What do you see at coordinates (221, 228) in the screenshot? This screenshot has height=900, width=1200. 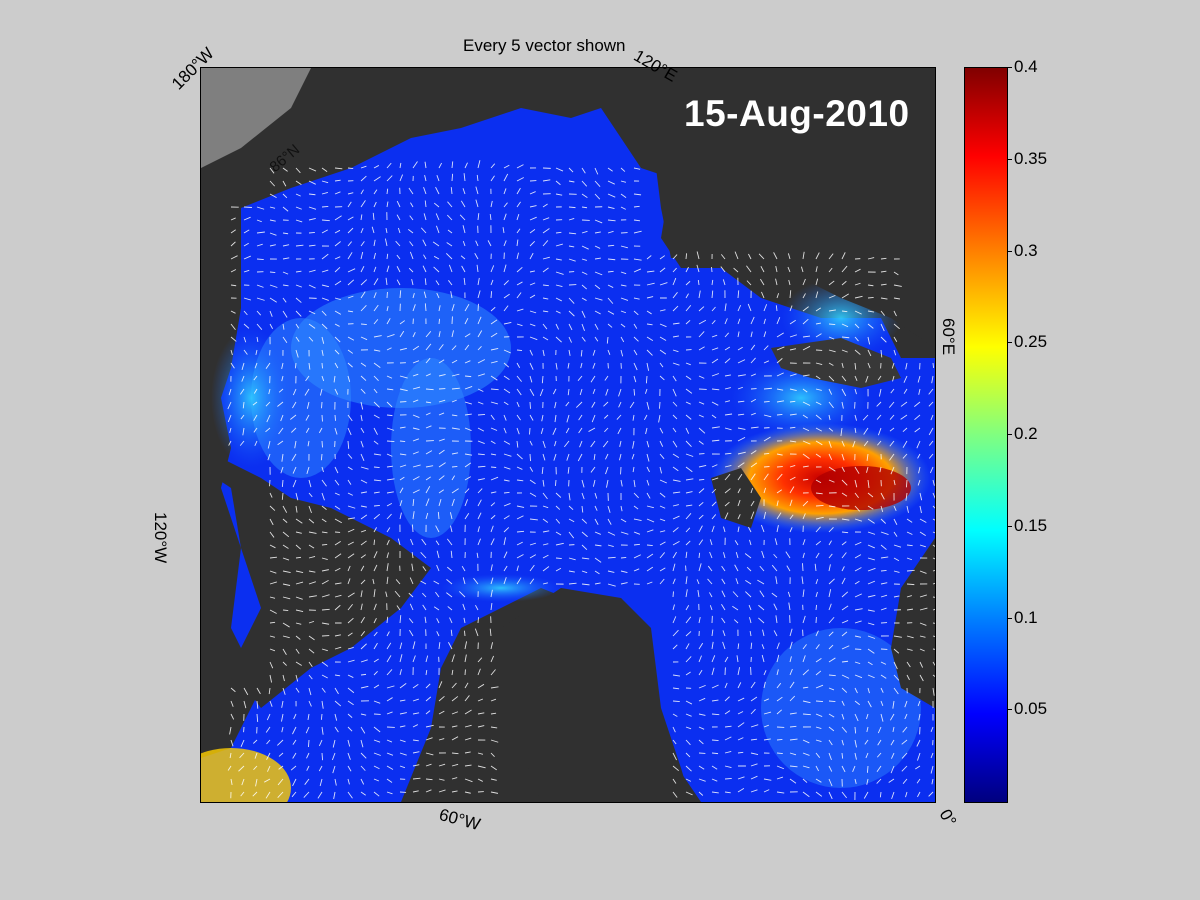 I see `land-alaska` at bounding box center [221, 228].